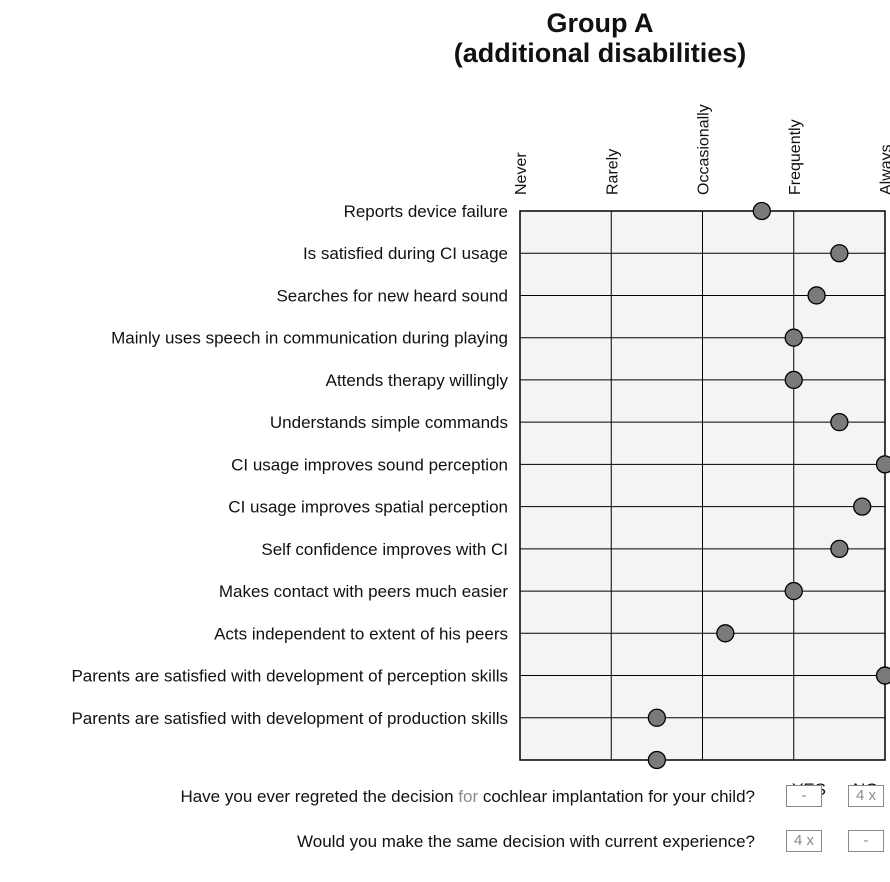  What do you see at coordinates (361, 633) in the screenshot?
I see `row-label: Acts independent to extent of his peers` at bounding box center [361, 633].